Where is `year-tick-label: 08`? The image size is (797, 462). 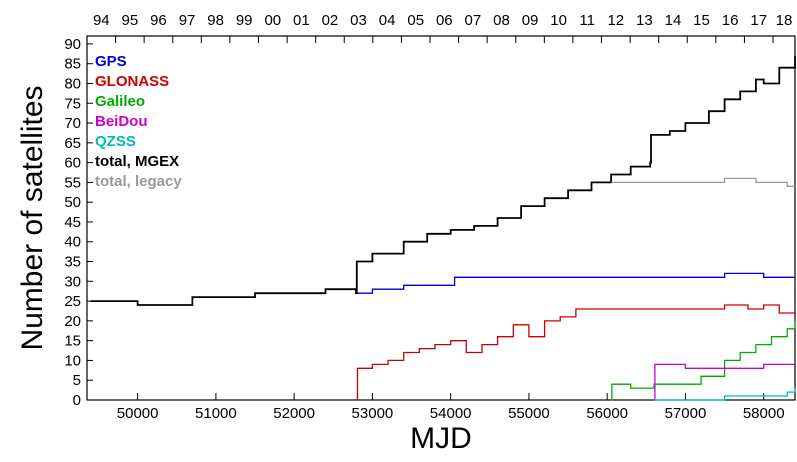 year-tick-label: 08 is located at coordinates (501, 20).